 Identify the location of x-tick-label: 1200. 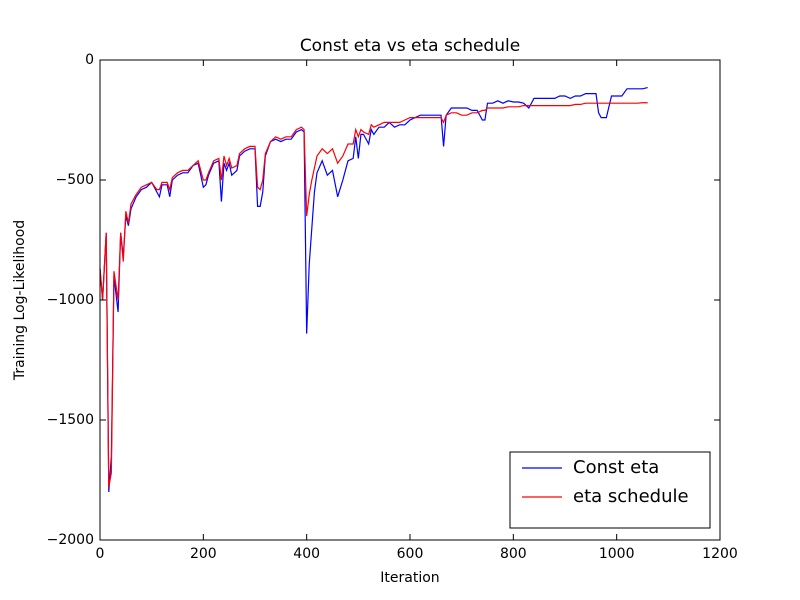
(720, 554).